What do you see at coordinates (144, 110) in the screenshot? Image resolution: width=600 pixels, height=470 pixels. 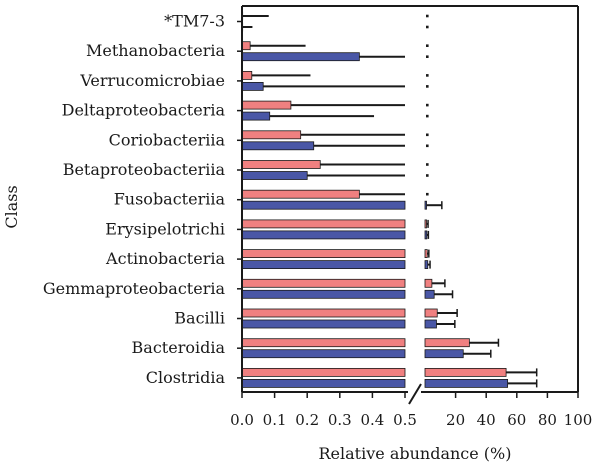 I see `category-label: Deltaproteobacteria` at bounding box center [144, 110].